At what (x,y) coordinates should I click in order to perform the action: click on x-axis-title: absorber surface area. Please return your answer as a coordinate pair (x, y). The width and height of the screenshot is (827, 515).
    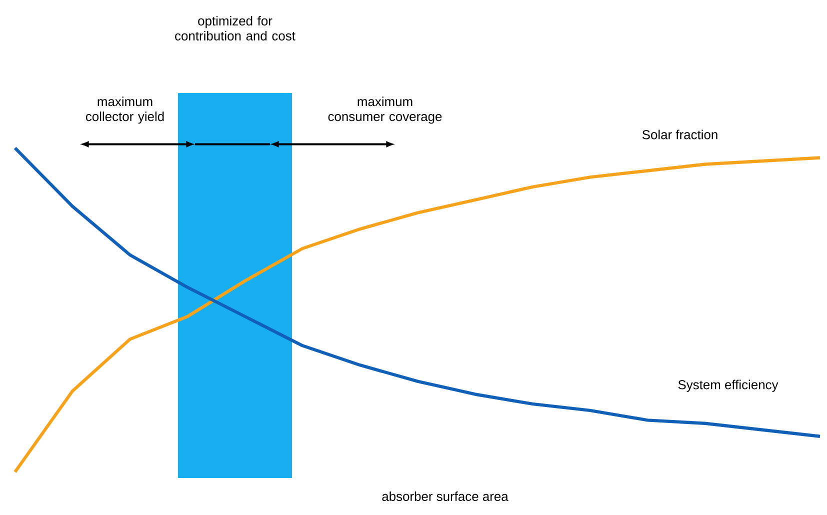
    Looking at the image, I should click on (445, 496).